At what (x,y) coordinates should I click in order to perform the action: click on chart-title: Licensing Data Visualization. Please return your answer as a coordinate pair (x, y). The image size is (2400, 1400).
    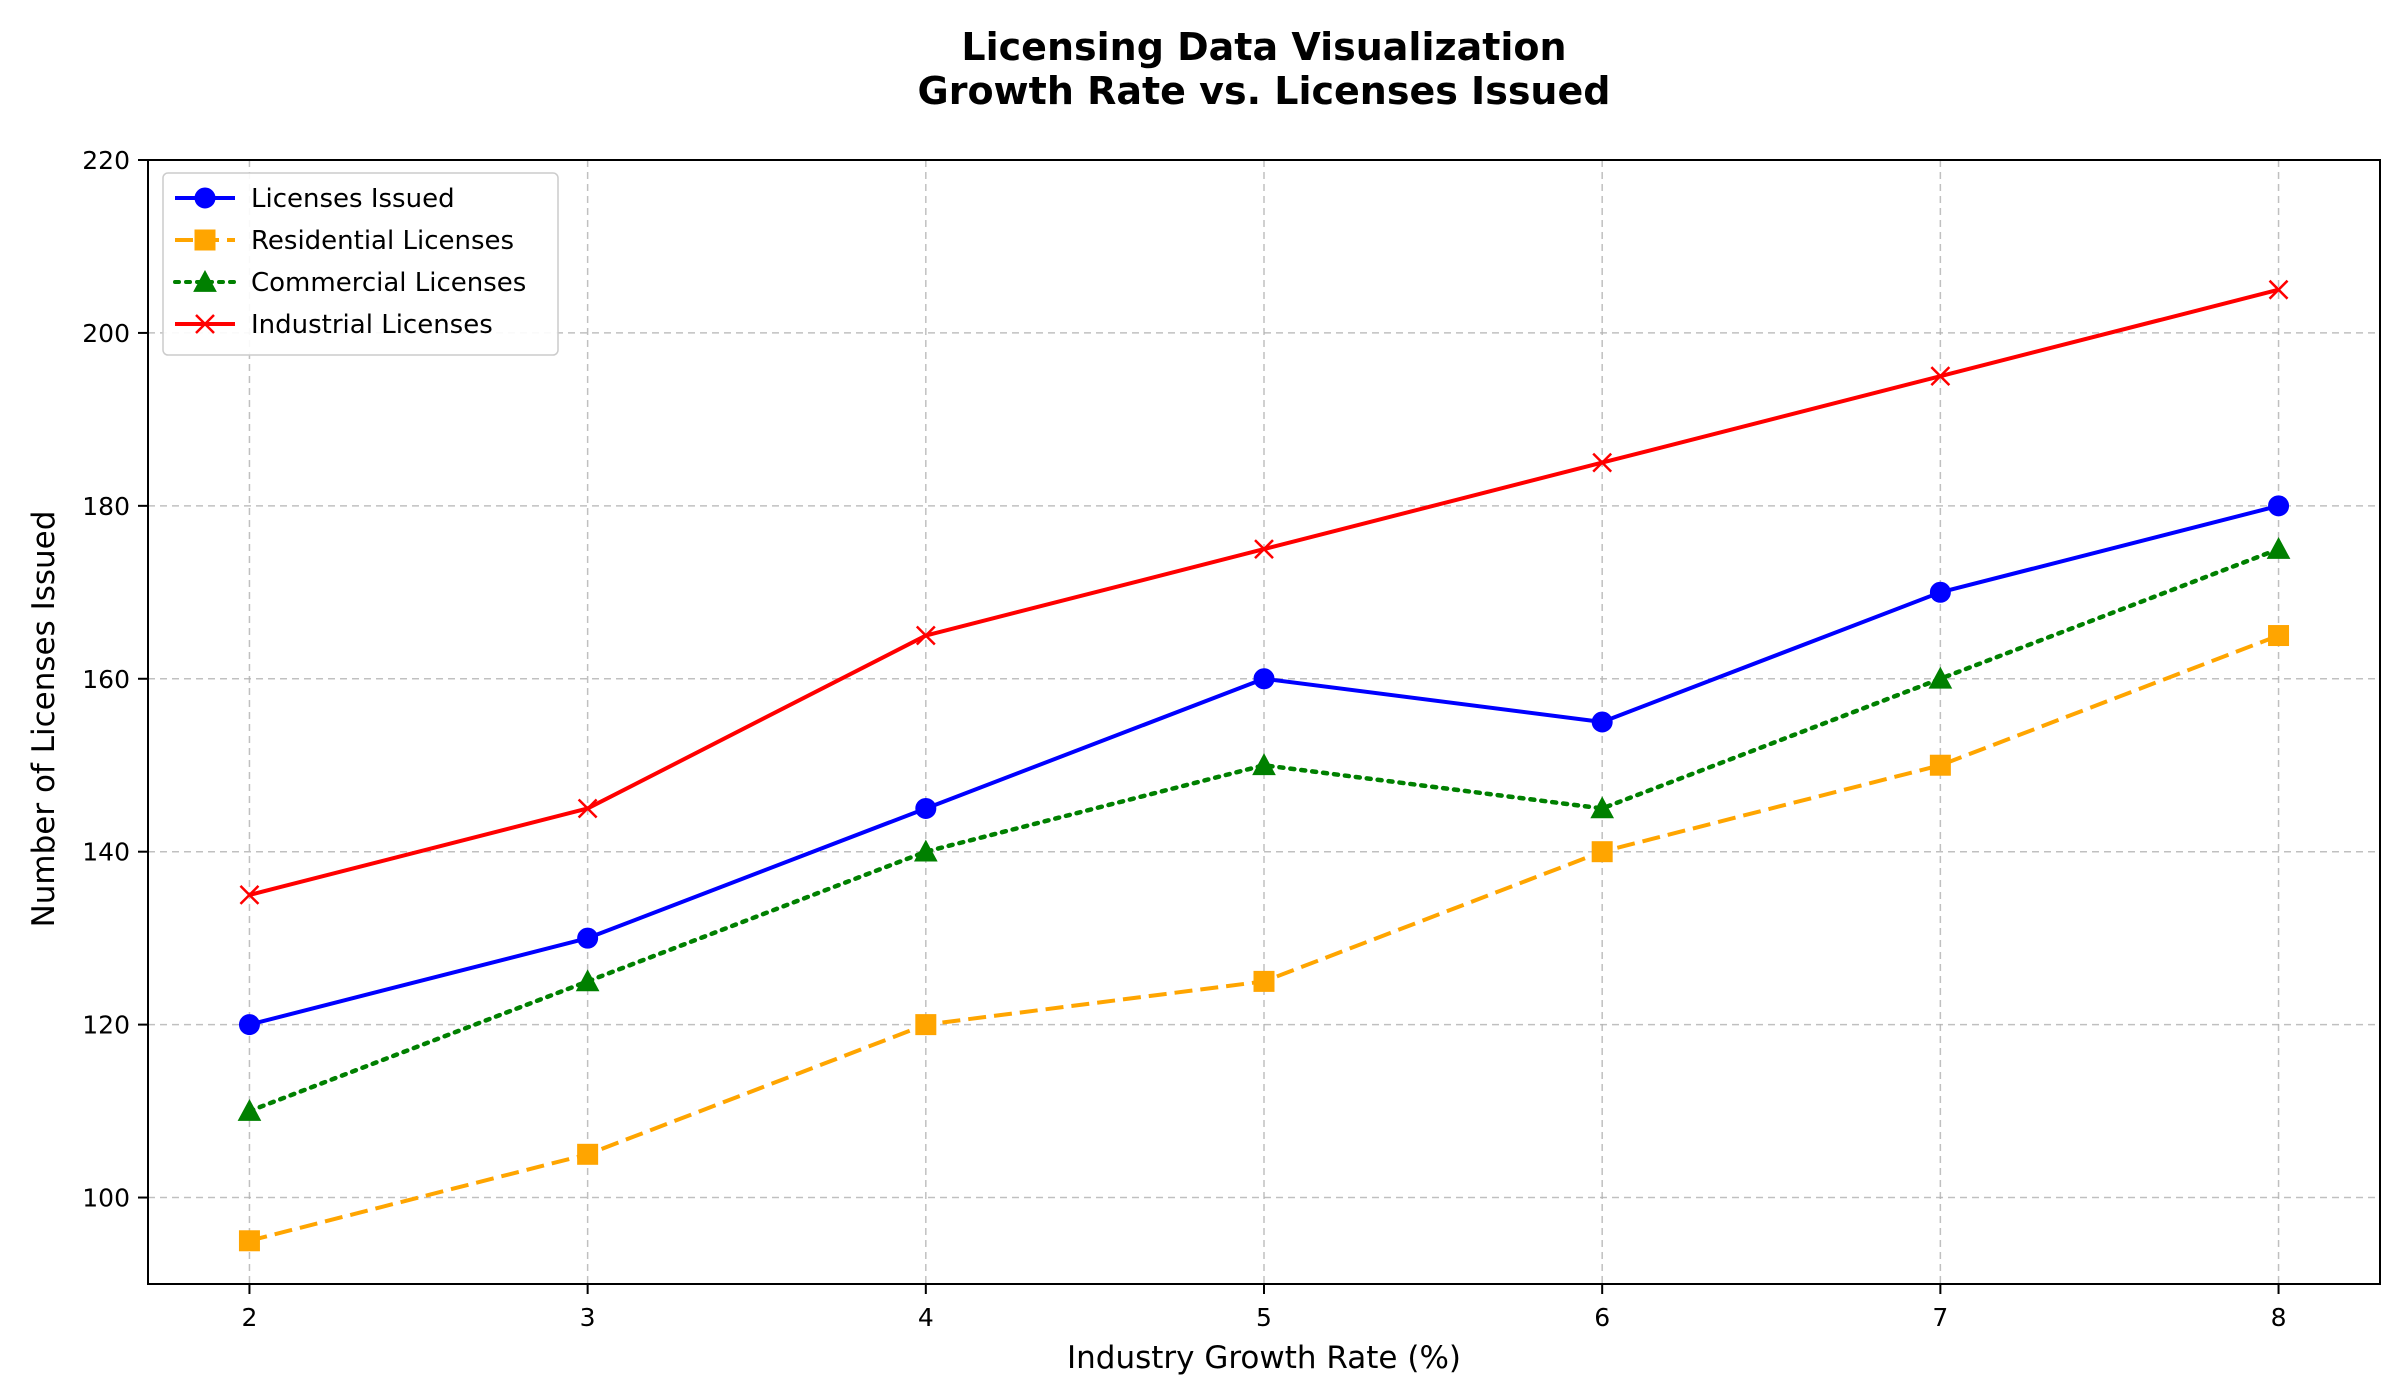
    Looking at the image, I should click on (1263, 47).